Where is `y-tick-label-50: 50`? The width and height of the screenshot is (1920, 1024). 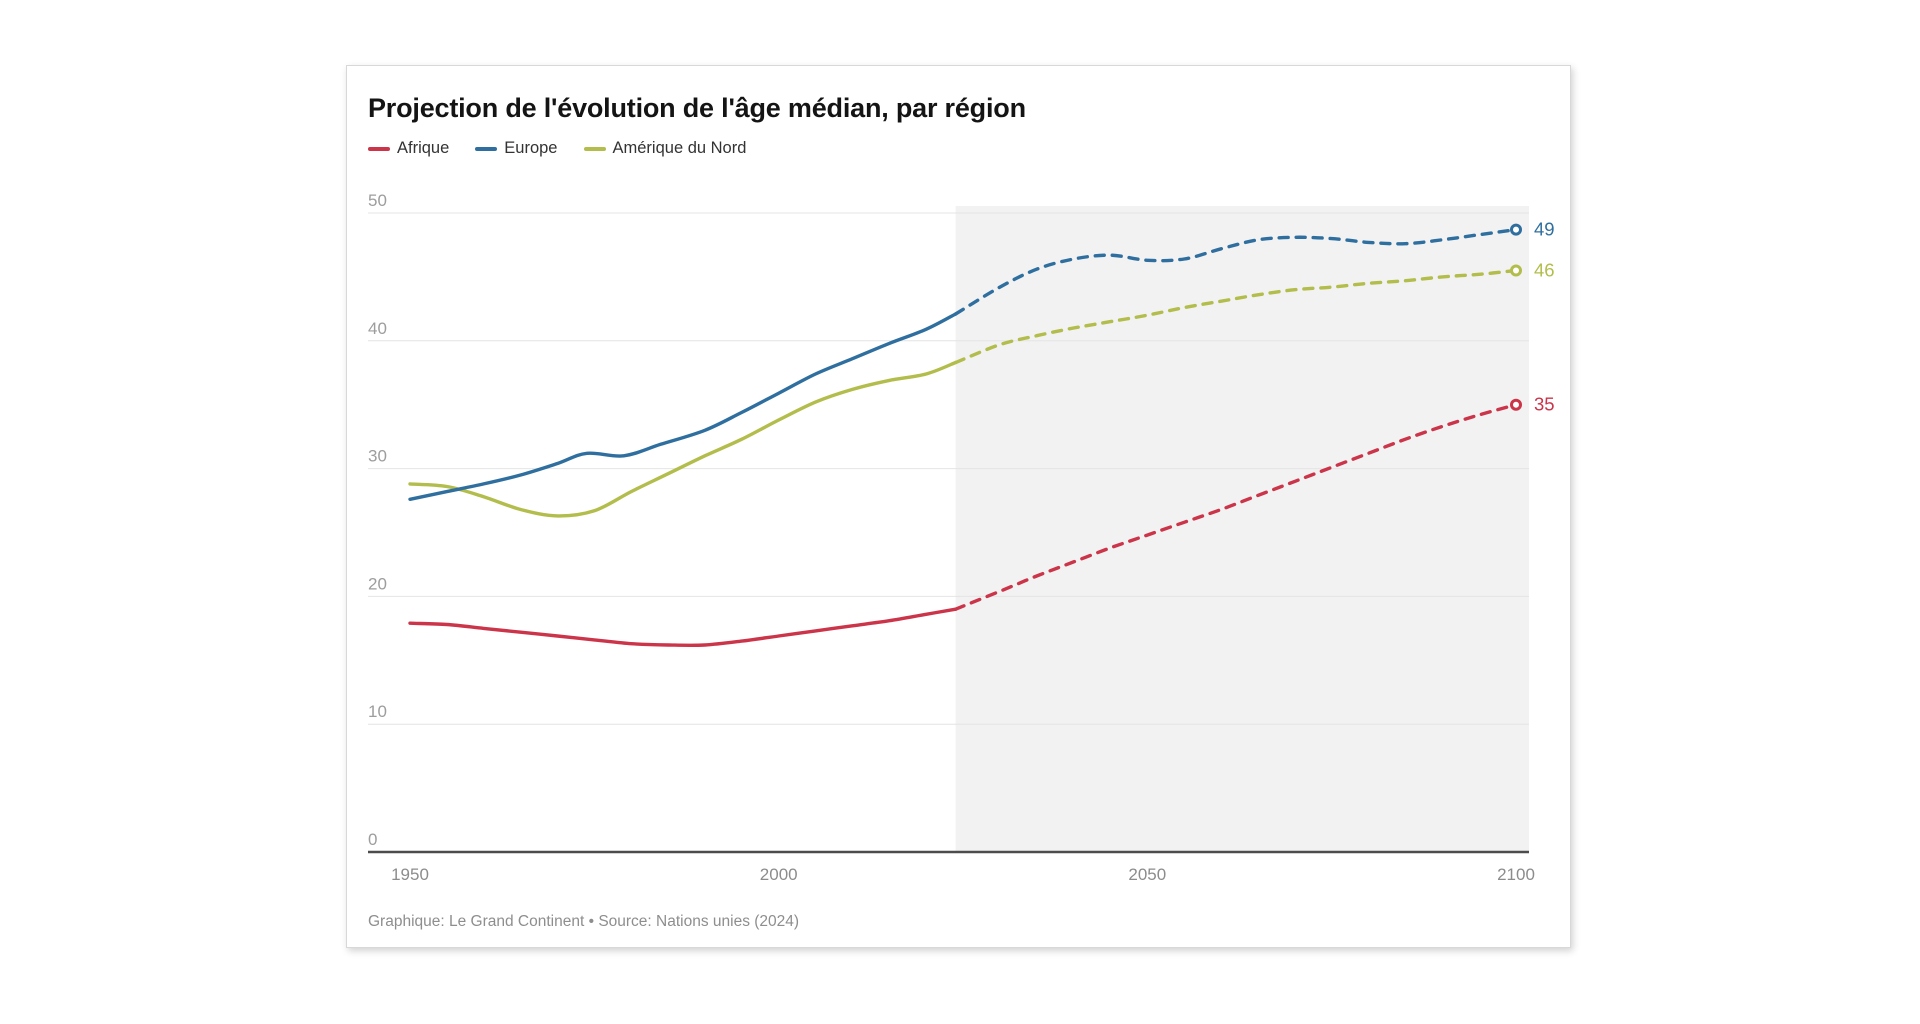 y-tick-label-50: 50 is located at coordinates (377, 200).